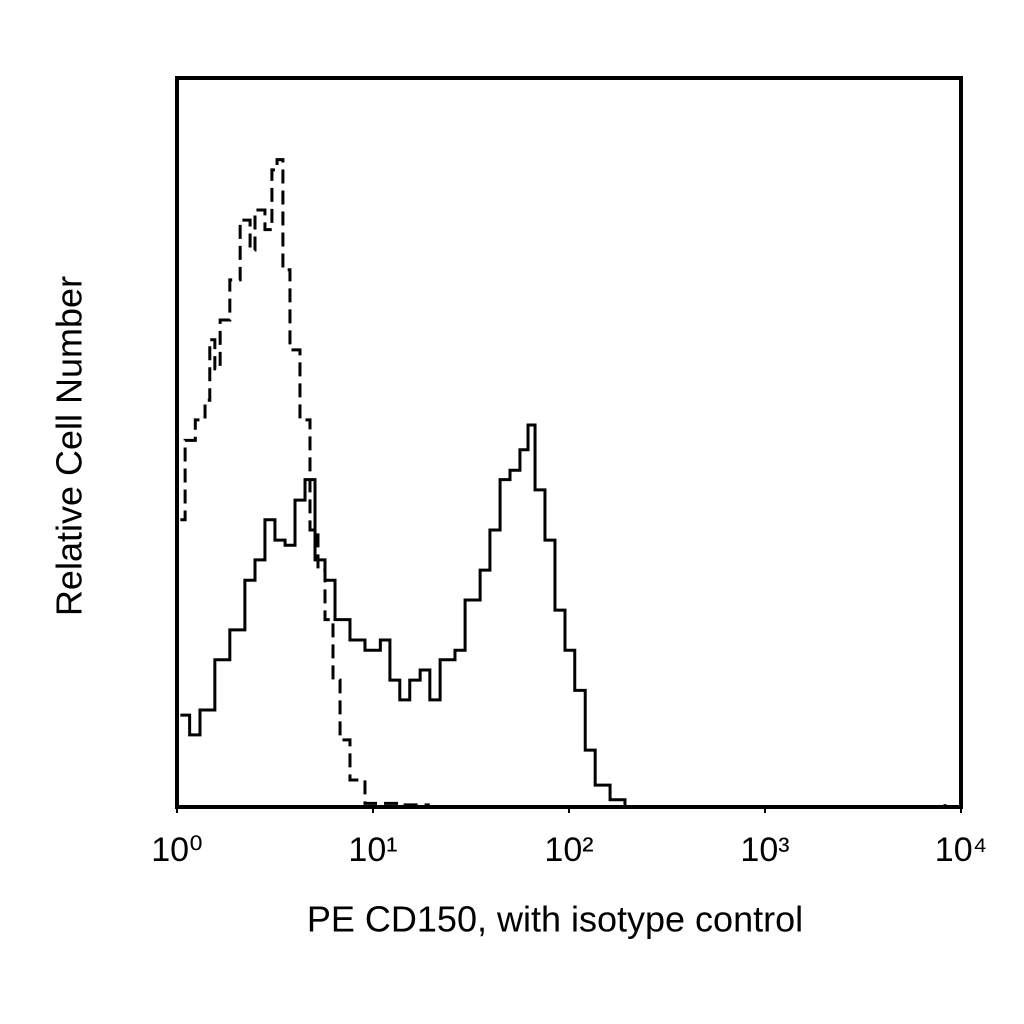  Describe the element at coordinates (961, 850) in the screenshot. I see `x-tick-label: 10⁴` at that location.